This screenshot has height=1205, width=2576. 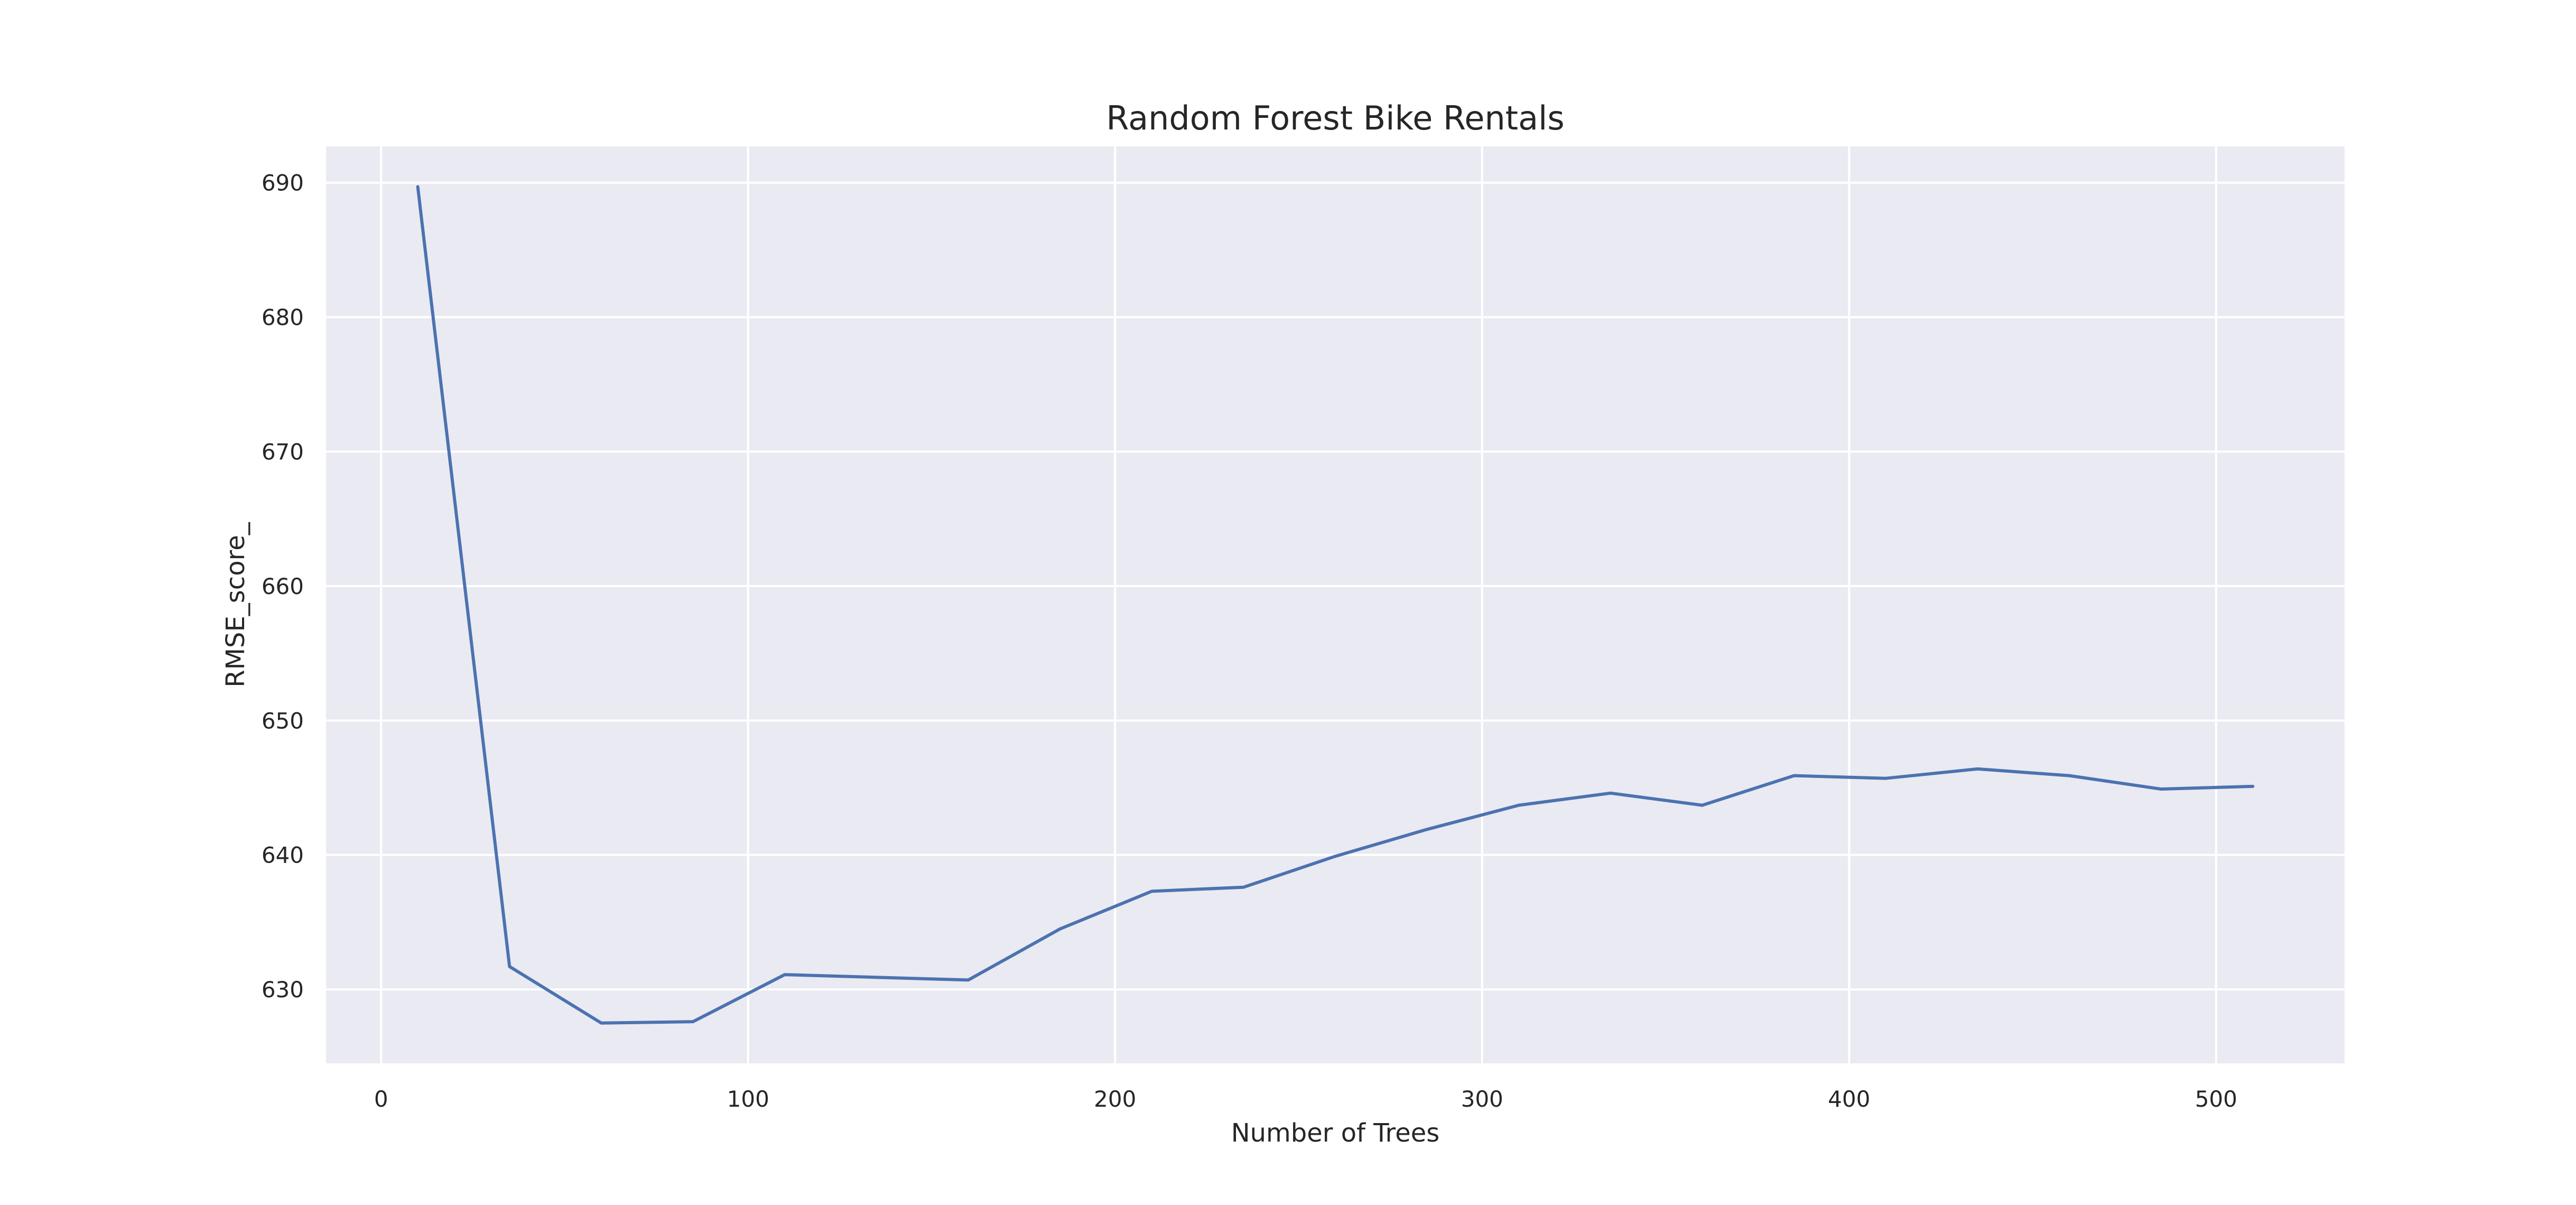 What do you see at coordinates (236, 605) in the screenshot?
I see `y-axis-label: RMSE_score_` at bounding box center [236, 605].